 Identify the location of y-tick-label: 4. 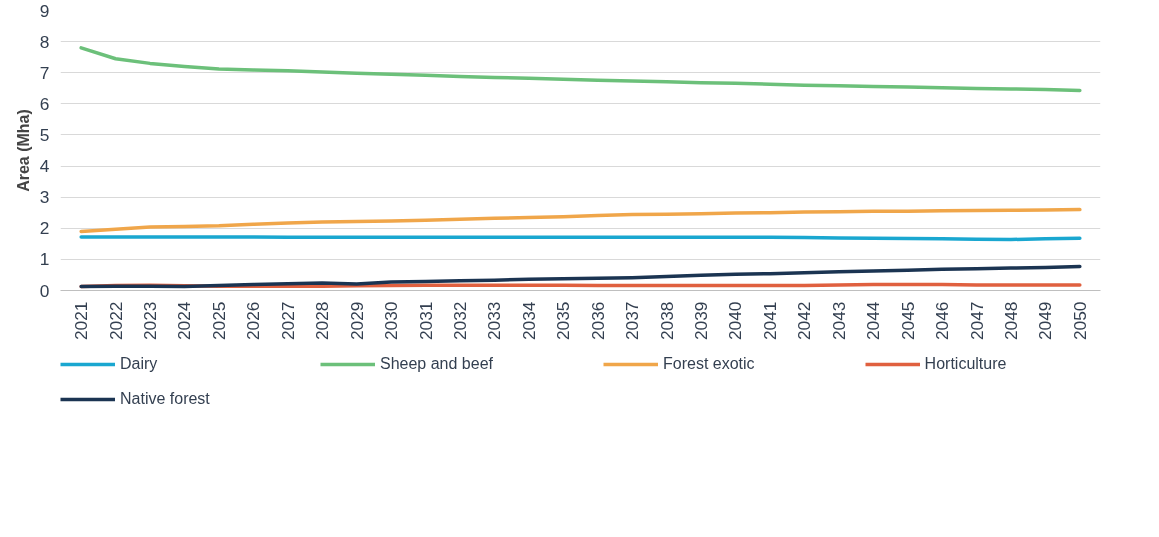
(44, 166).